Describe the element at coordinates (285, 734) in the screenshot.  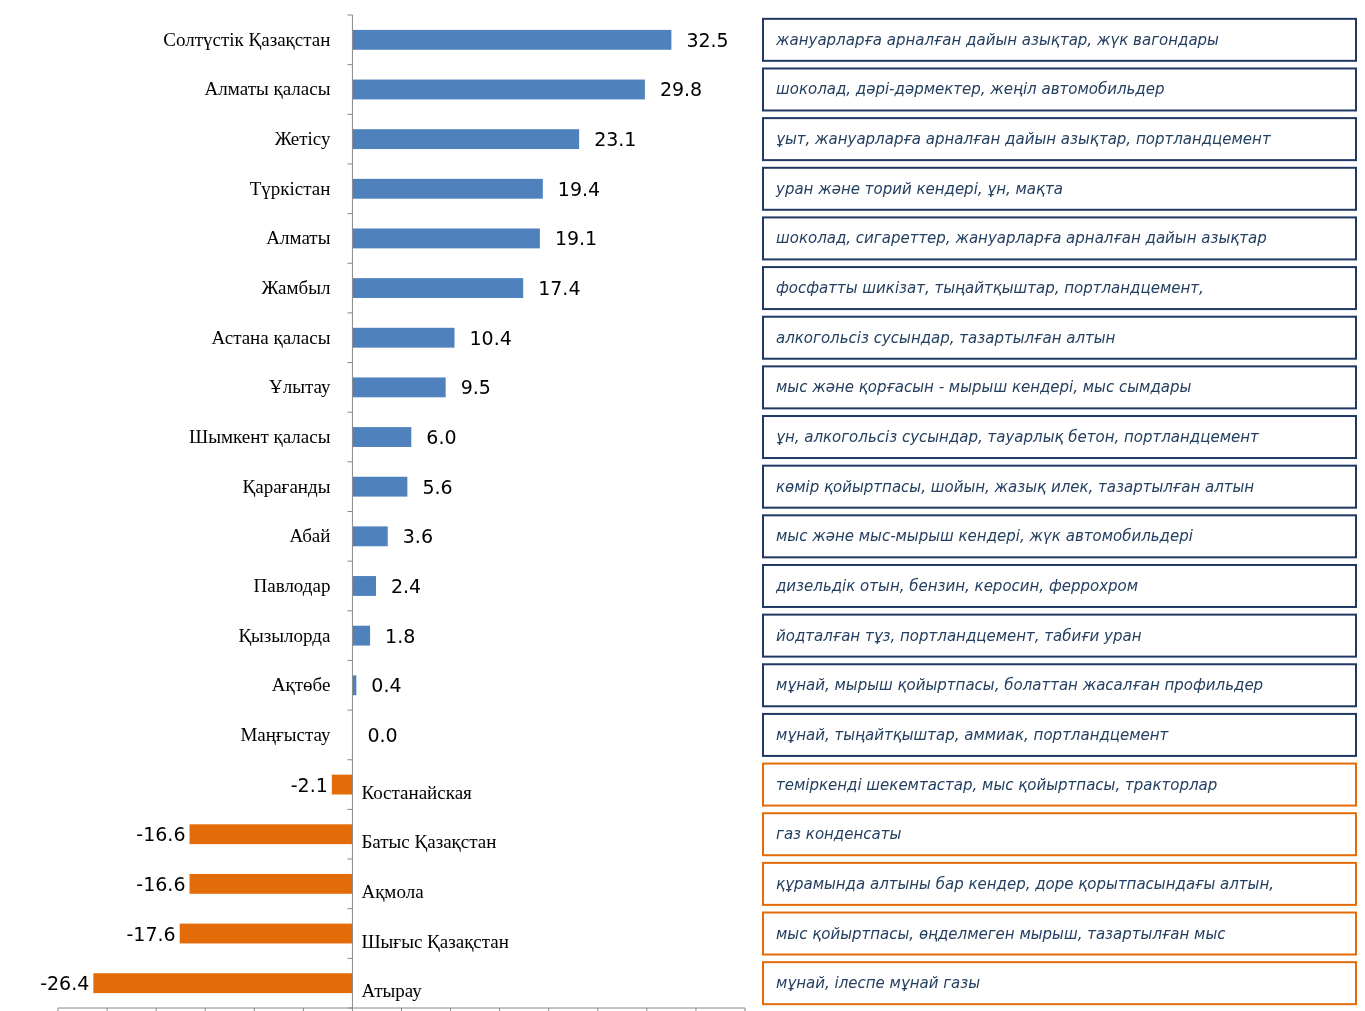
I see `y-tick-label: Маңғыстау` at that location.